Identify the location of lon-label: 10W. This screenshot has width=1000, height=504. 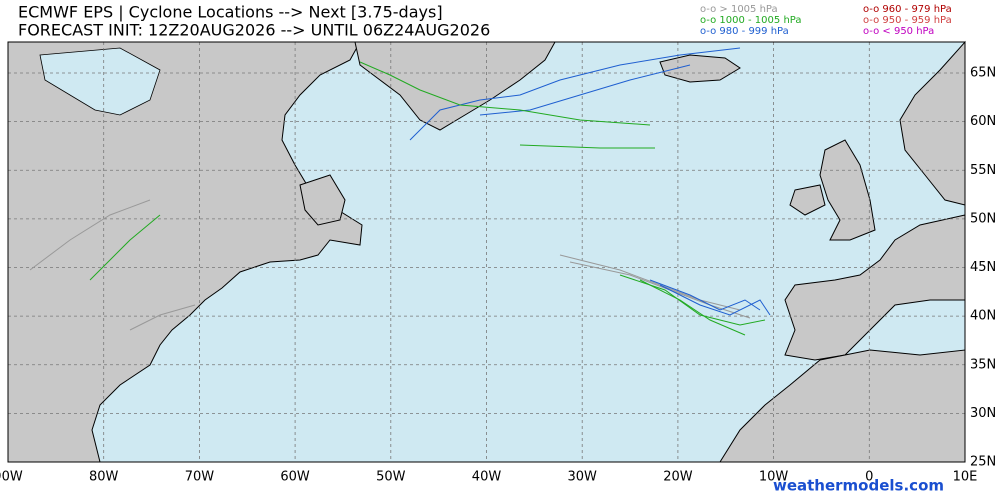
(774, 477).